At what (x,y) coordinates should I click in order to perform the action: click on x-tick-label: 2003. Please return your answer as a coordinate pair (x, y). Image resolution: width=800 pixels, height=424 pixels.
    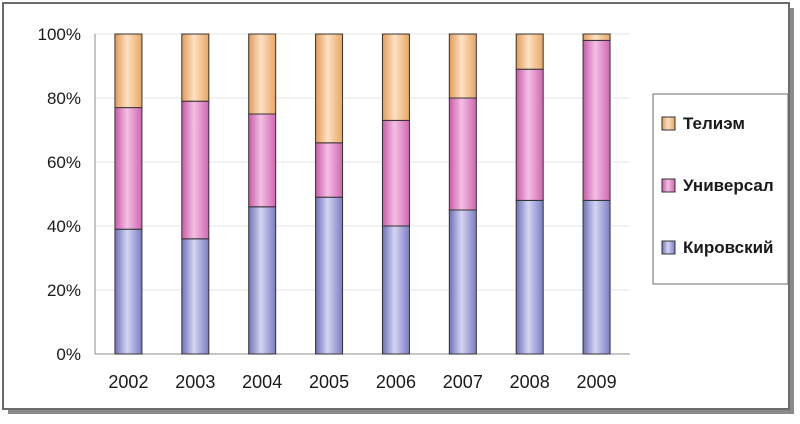
    Looking at the image, I should click on (195, 382).